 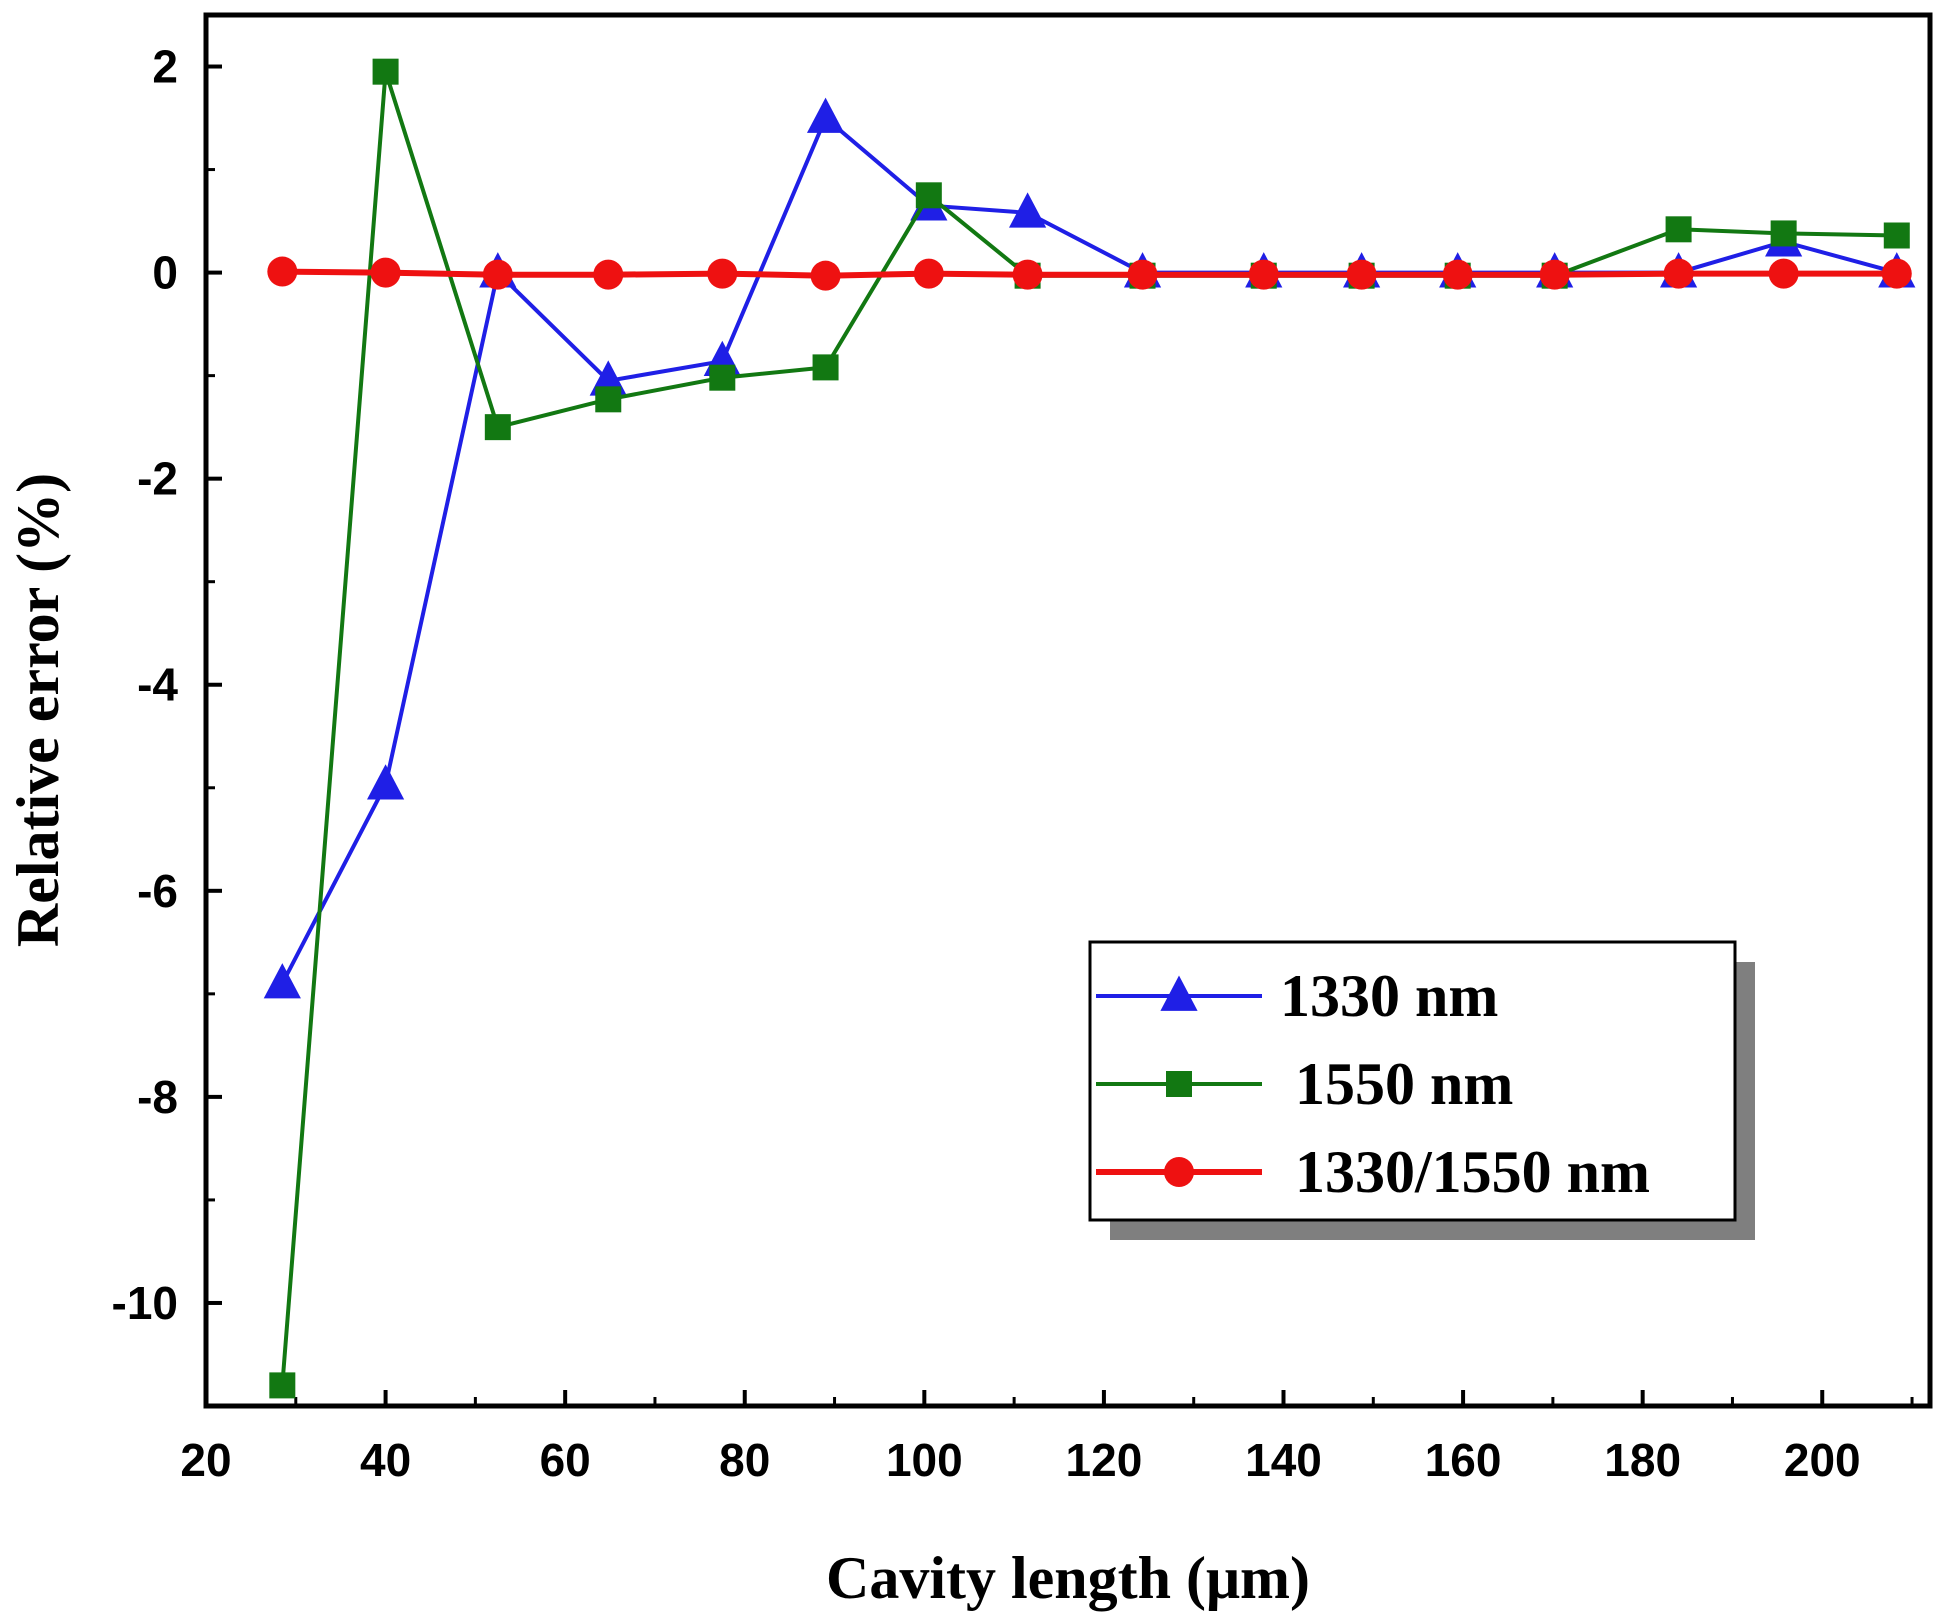 What do you see at coordinates (1020, 1460) in the screenshot?
I see `x-tick-labels: 20 40 60 80 100 120 140 160 180 200` at bounding box center [1020, 1460].